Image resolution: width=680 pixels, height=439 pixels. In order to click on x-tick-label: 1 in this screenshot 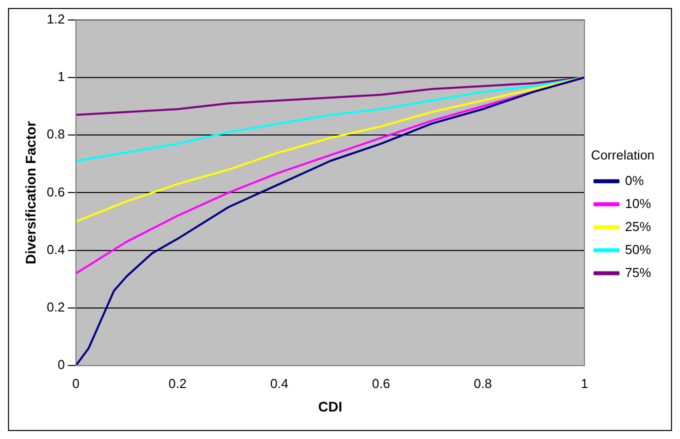, I will do `click(584, 383)`.